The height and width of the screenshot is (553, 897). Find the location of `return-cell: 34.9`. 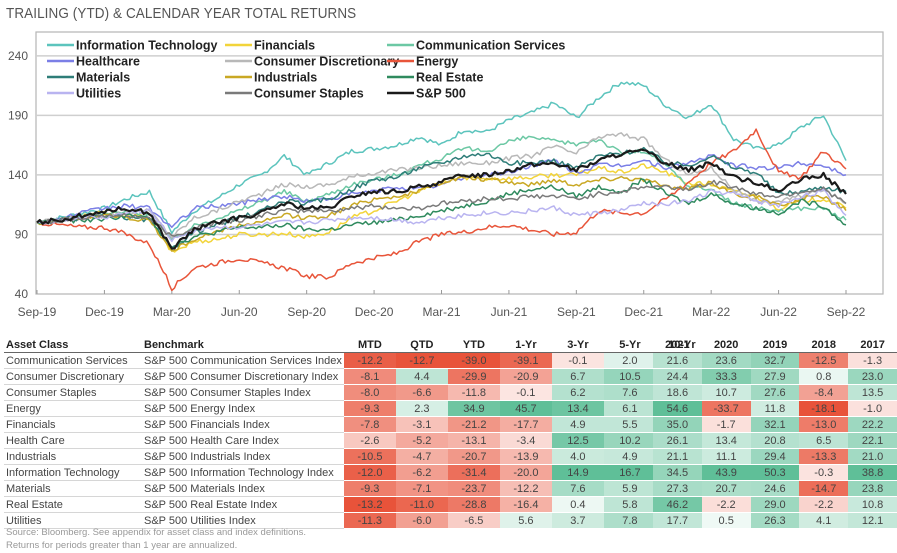

return-cell: 34.9 is located at coordinates (473, 408).